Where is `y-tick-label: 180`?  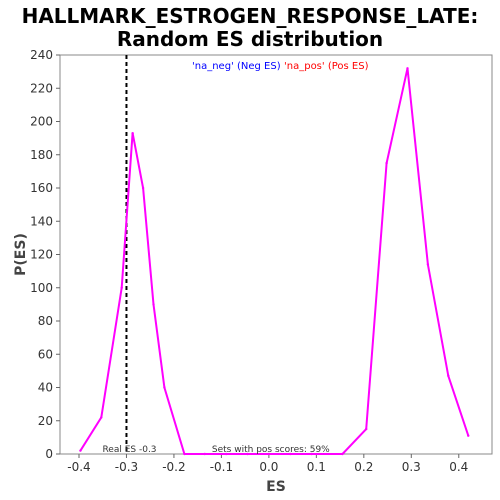 y-tick-label: 180 is located at coordinates (41, 155).